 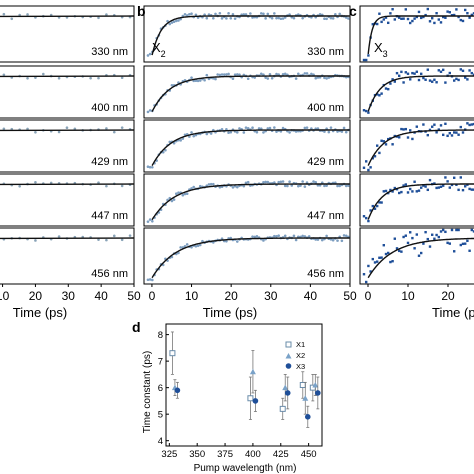 What do you see at coordinates (247, 92) in the screenshot?
I see `trace-panel-2-row-2: 400 nm` at bounding box center [247, 92].